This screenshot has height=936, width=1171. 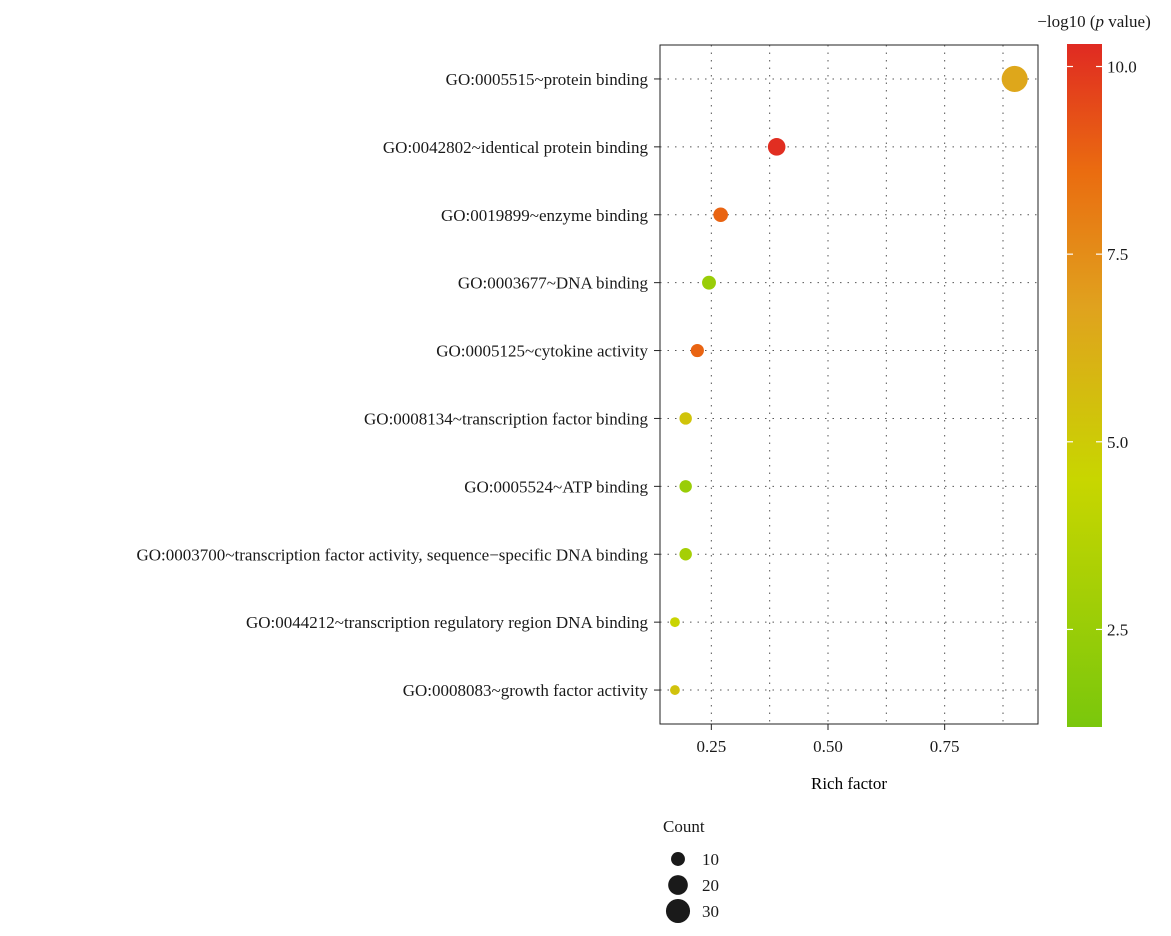 What do you see at coordinates (1117, 629) in the screenshot?
I see `colorbar-tick-label: 2.5` at bounding box center [1117, 629].